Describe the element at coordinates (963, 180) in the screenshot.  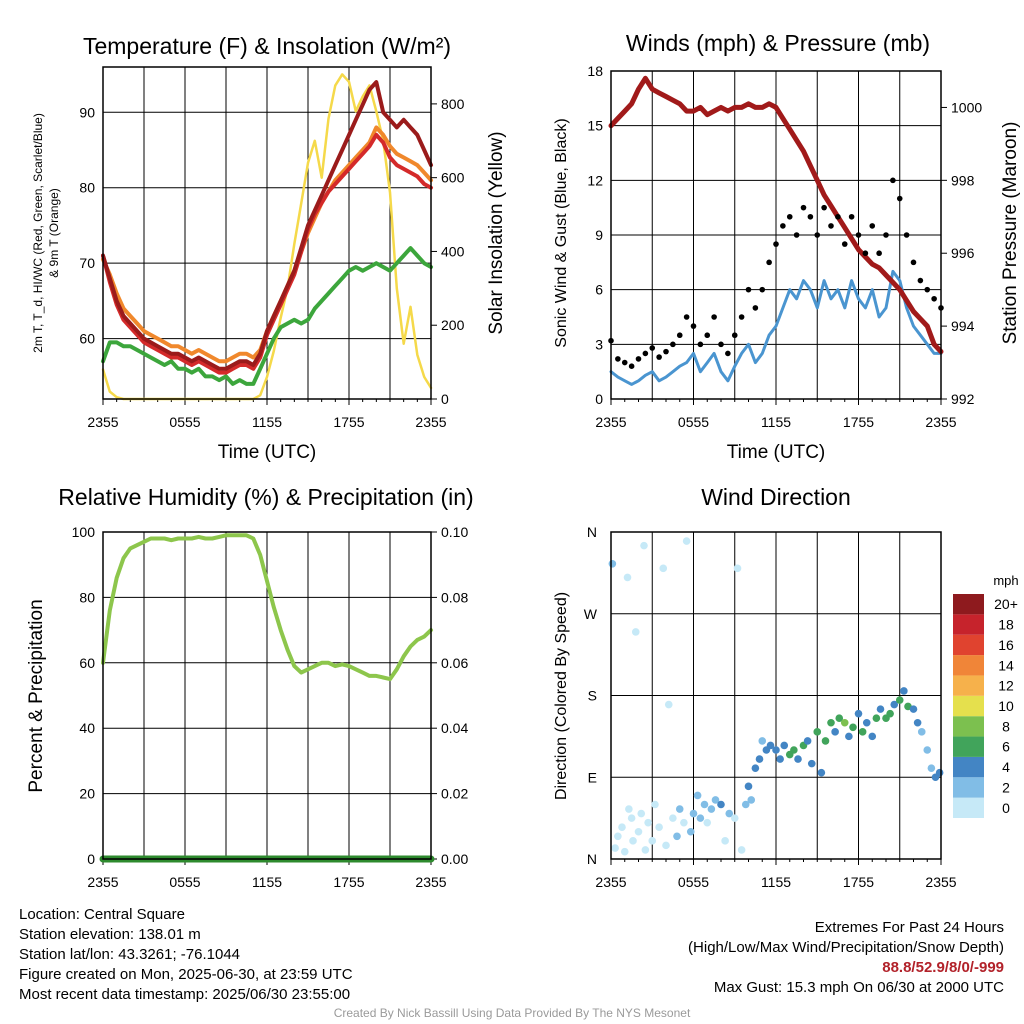
I see `y-tick-label-right: 998` at that location.